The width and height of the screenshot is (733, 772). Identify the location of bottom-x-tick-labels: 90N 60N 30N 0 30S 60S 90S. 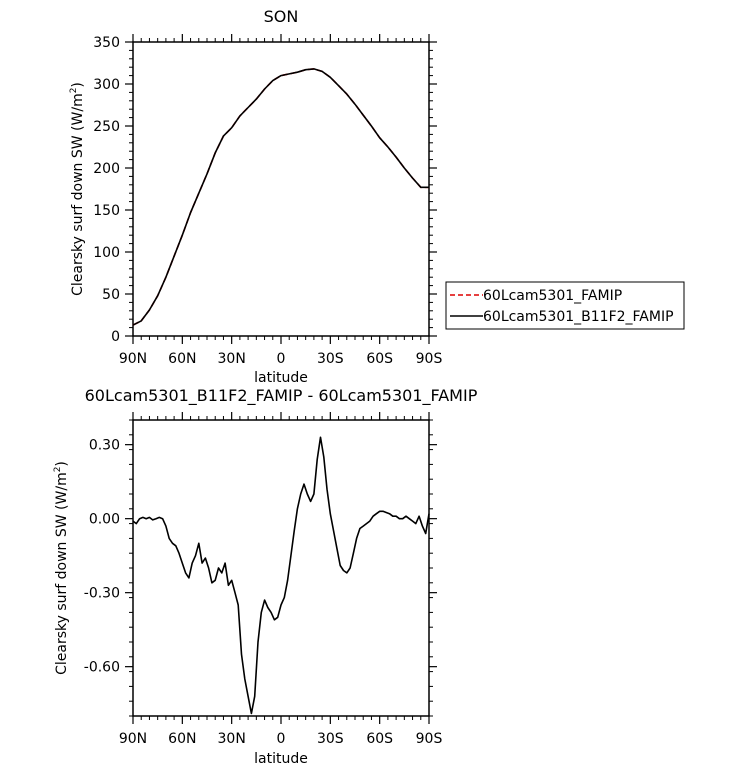
(281, 739).